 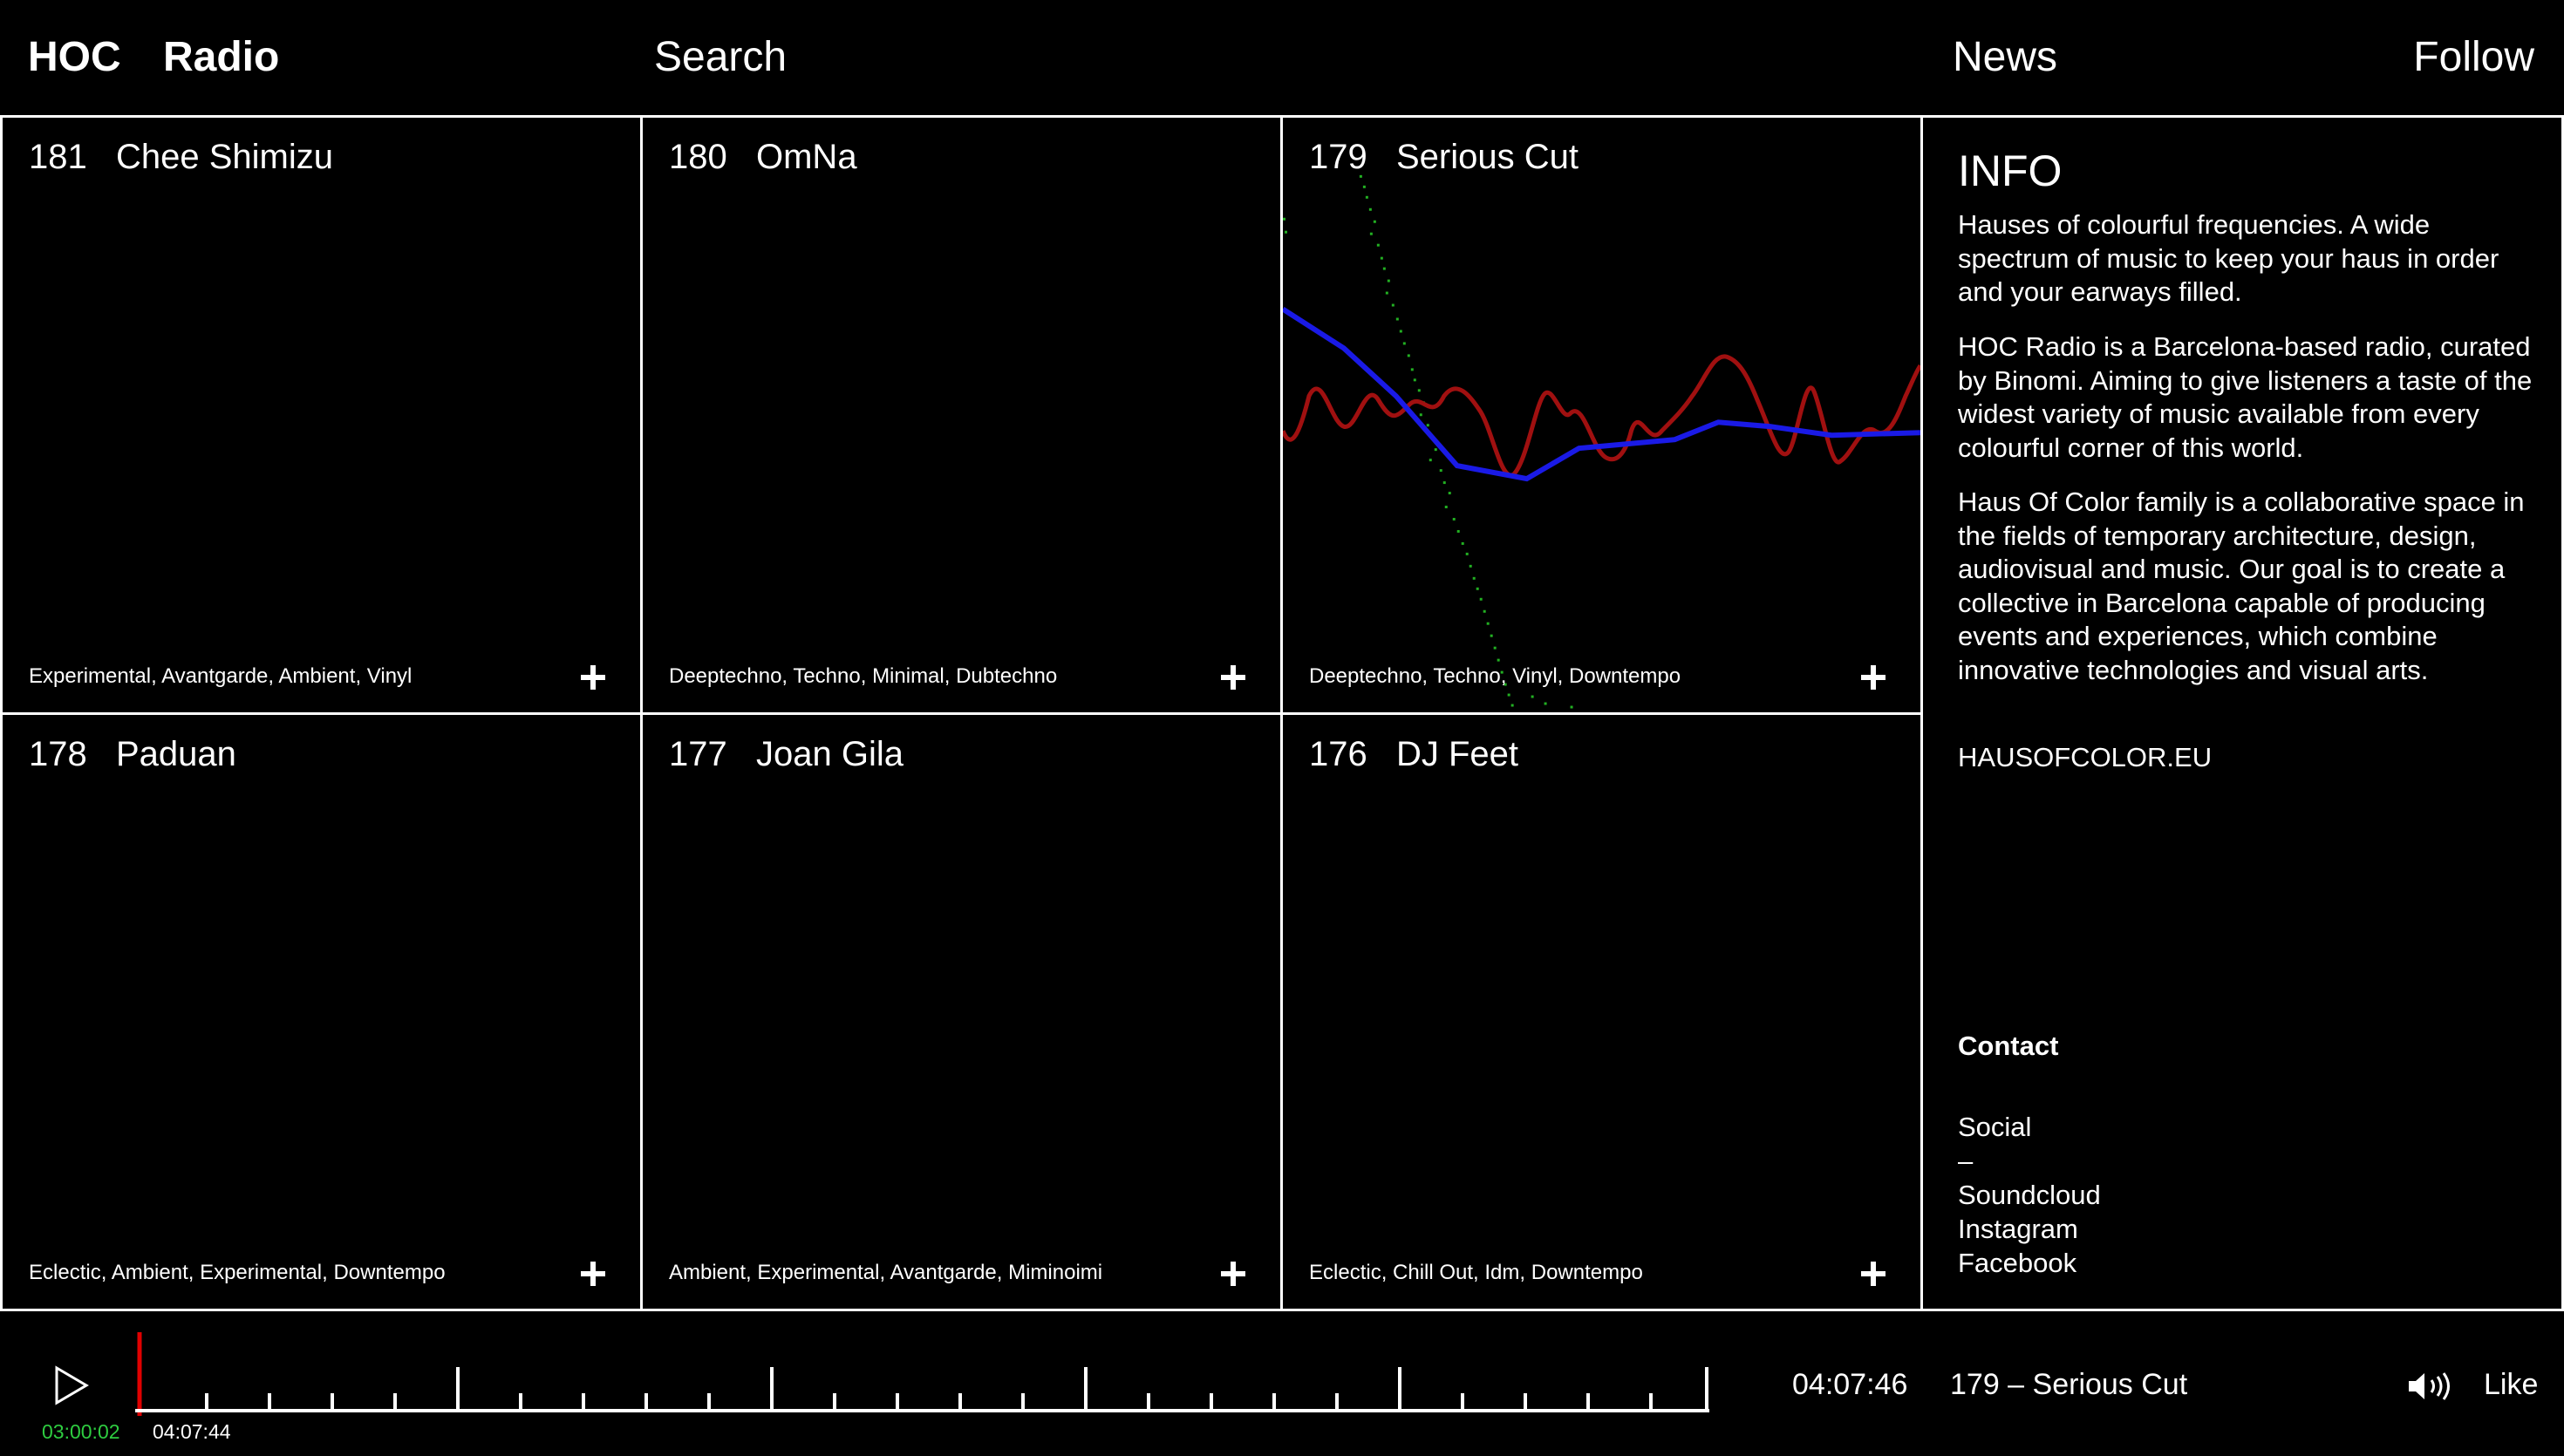 What do you see at coordinates (2017, 1263) in the screenshot?
I see `facebook-link: Facebook` at bounding box center [2017, 1263].